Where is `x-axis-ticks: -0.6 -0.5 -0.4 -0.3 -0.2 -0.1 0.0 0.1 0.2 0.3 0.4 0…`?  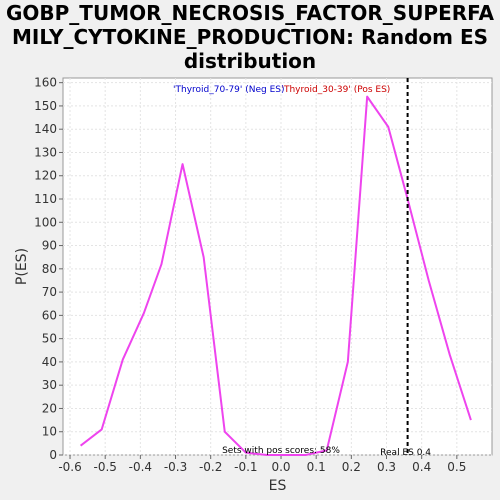
x-axis-ticks: -0.6 -0.5 -0.4 -0.3 -0.2 -0.1 0.0 0.1 0.2 0.3 0.4 0… is located at coordinates (262, 464).